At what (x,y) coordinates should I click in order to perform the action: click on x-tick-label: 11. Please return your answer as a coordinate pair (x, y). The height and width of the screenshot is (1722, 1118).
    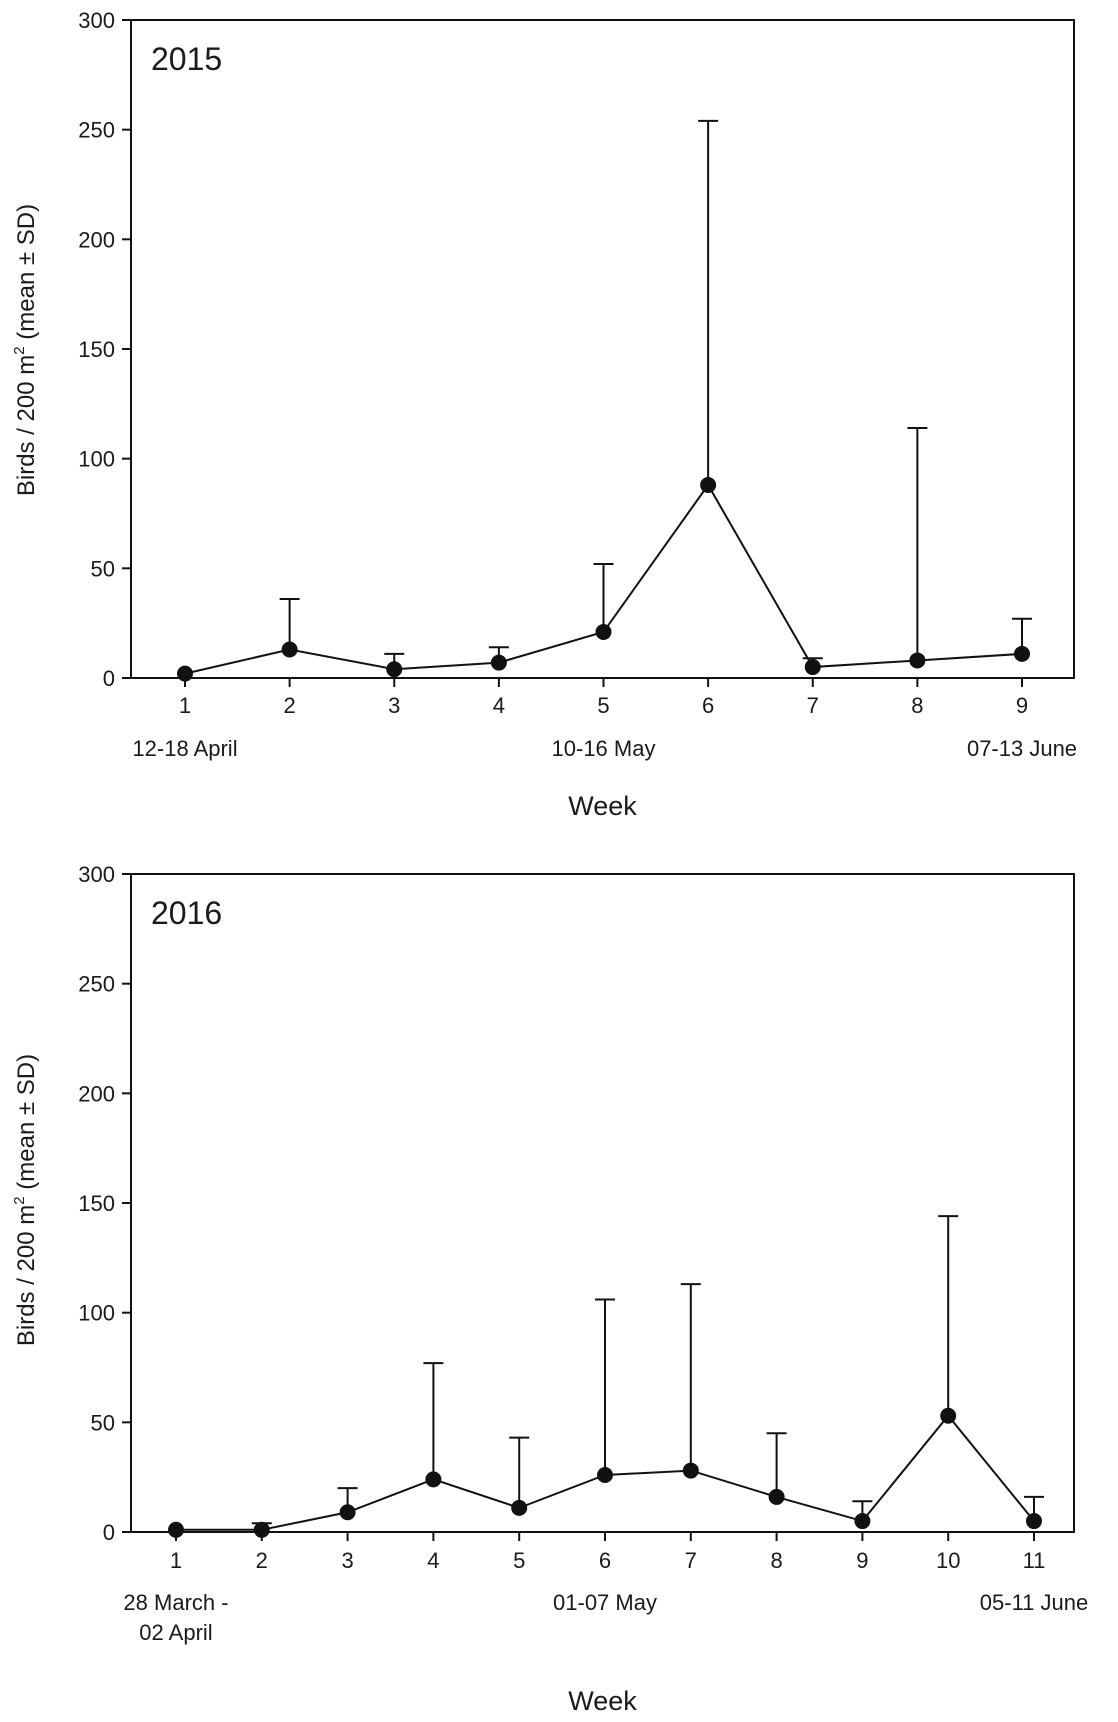
    Looking at the image, I should click on (1034, 1560).